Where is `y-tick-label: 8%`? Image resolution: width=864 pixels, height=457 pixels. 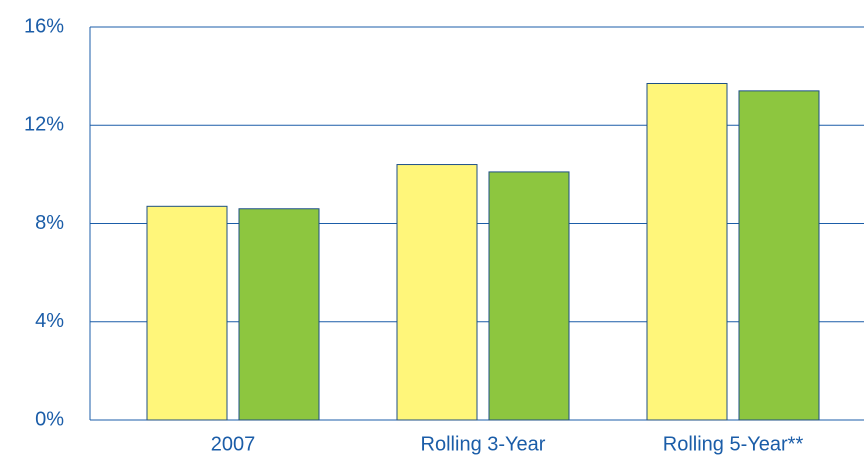 y-tick-label: 8% is located at coordinates (49, 223).